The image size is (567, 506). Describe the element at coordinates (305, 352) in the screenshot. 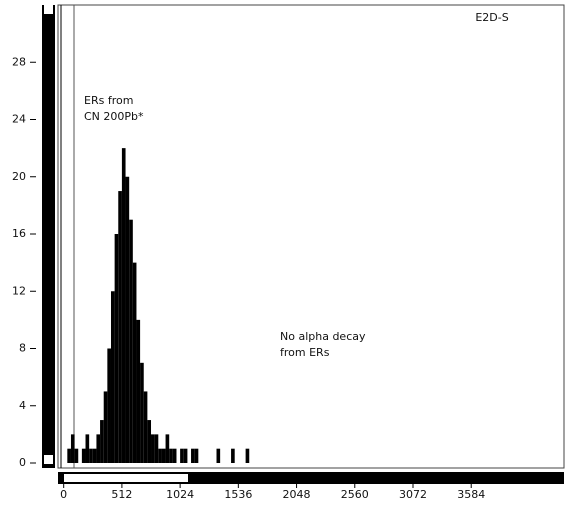

I see `annotation: from ERs` at that location.